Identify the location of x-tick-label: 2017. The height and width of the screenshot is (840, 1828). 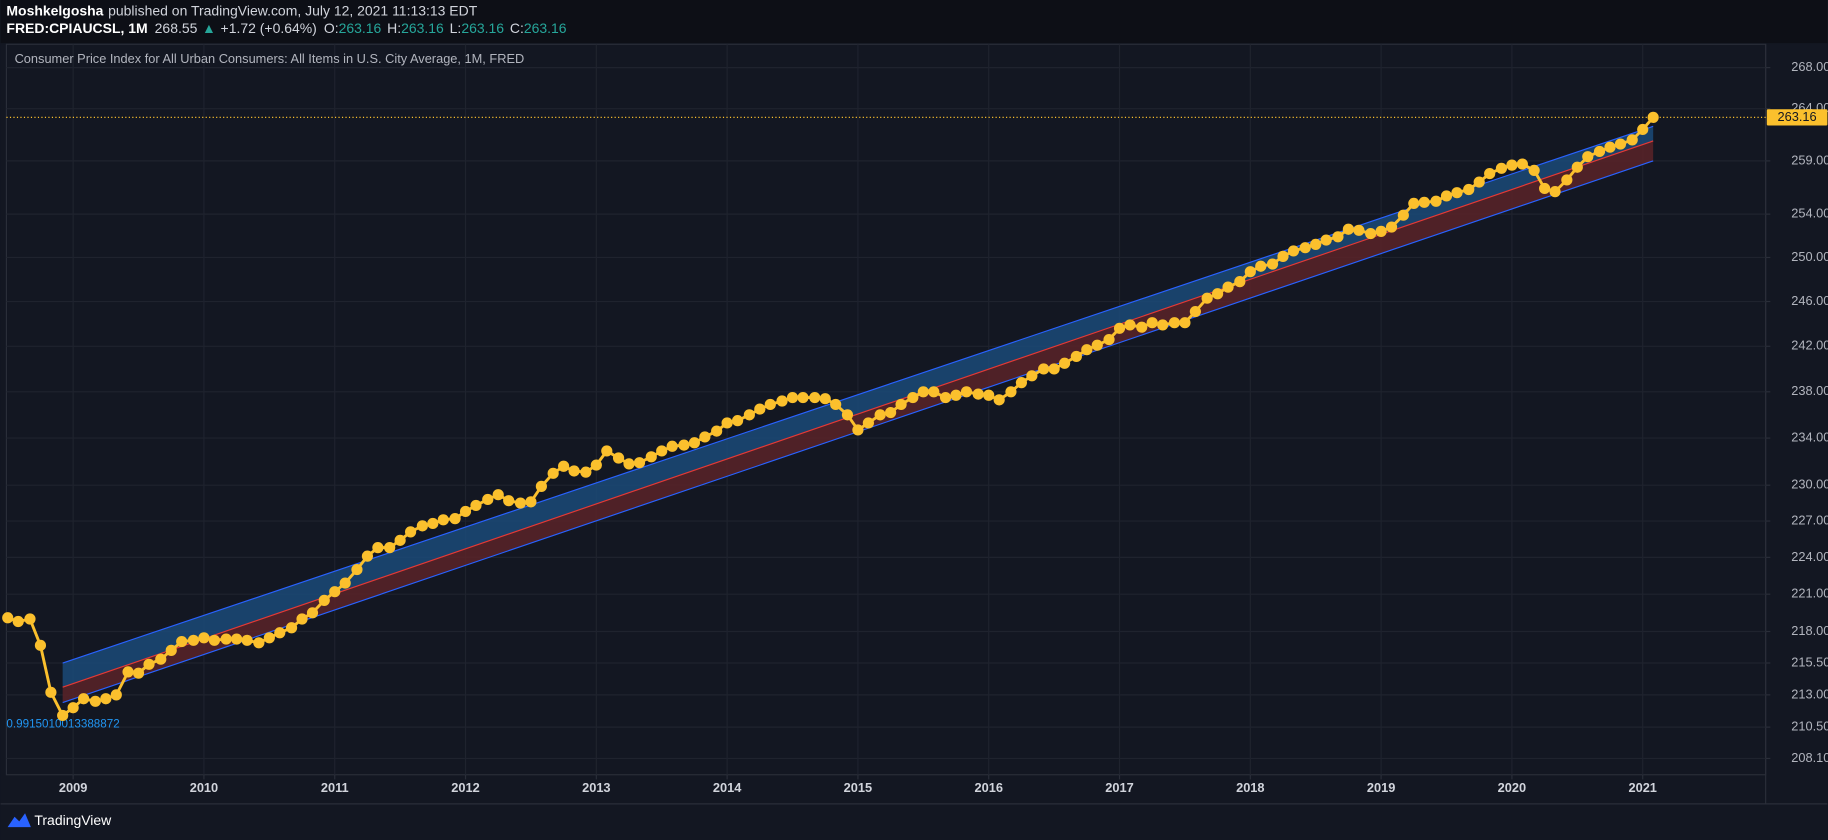
(1119, 787).